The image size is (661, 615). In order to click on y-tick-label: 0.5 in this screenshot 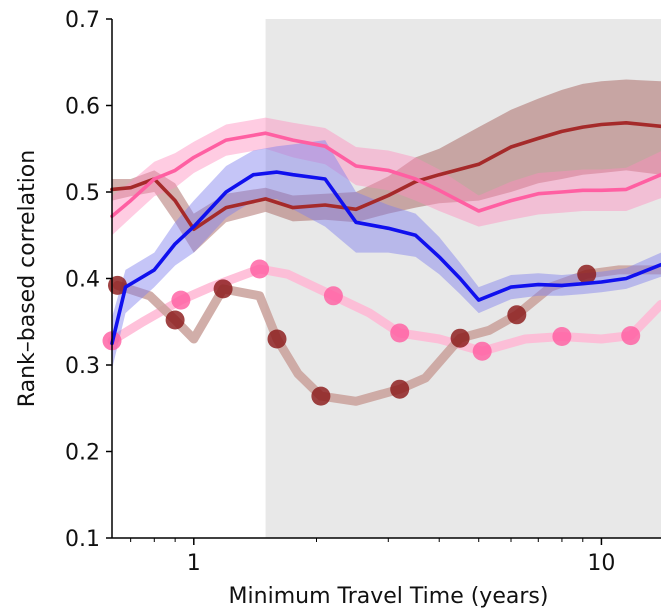, I will do `click(82, 193)`.